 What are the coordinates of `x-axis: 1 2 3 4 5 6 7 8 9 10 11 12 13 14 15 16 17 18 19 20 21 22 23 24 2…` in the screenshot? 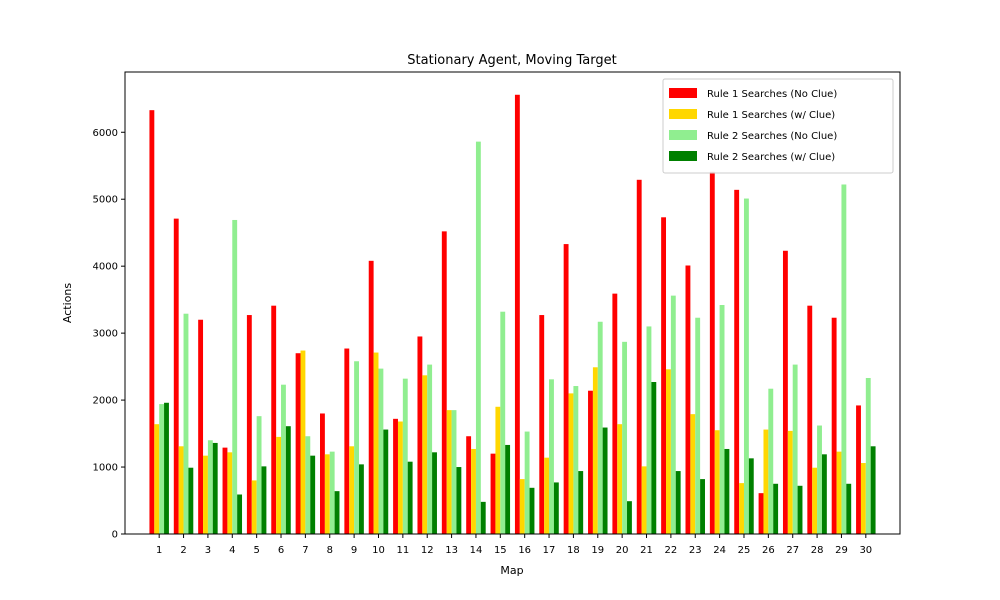 It's located at (514, 545).